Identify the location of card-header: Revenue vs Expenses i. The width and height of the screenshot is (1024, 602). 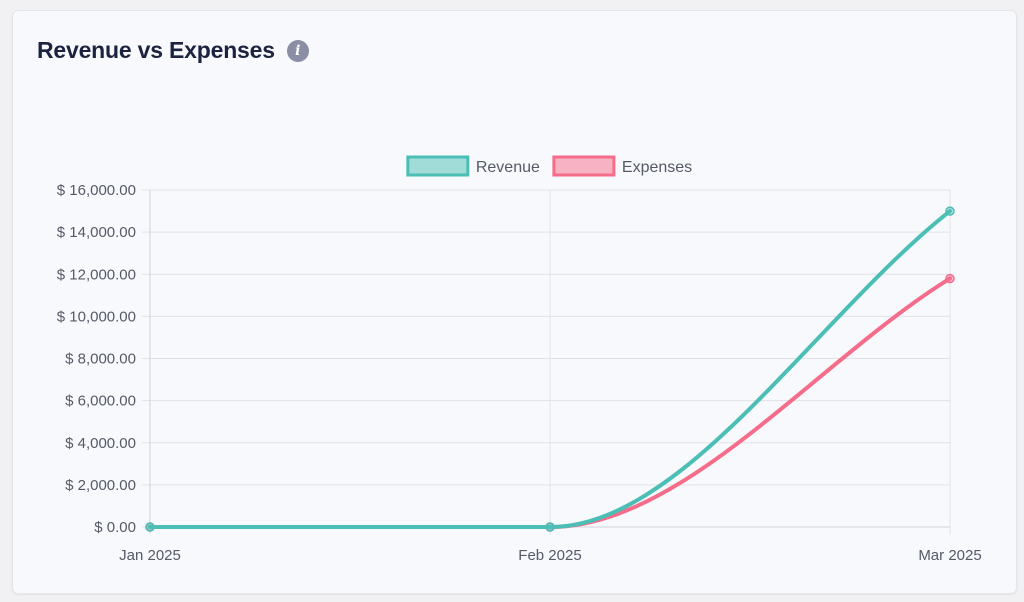
(173, 50).